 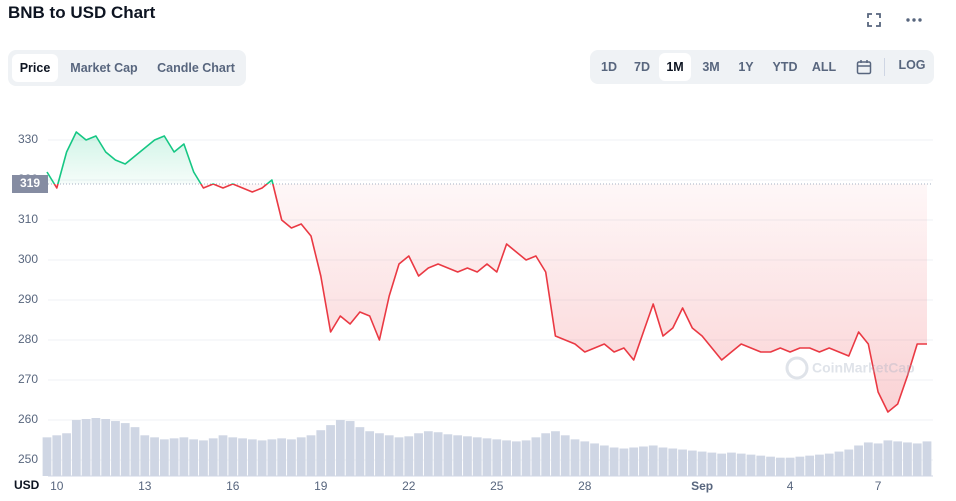 I want to click on tab-bar: Price Market Cap Candle Chart, so click(x=127, y=68).